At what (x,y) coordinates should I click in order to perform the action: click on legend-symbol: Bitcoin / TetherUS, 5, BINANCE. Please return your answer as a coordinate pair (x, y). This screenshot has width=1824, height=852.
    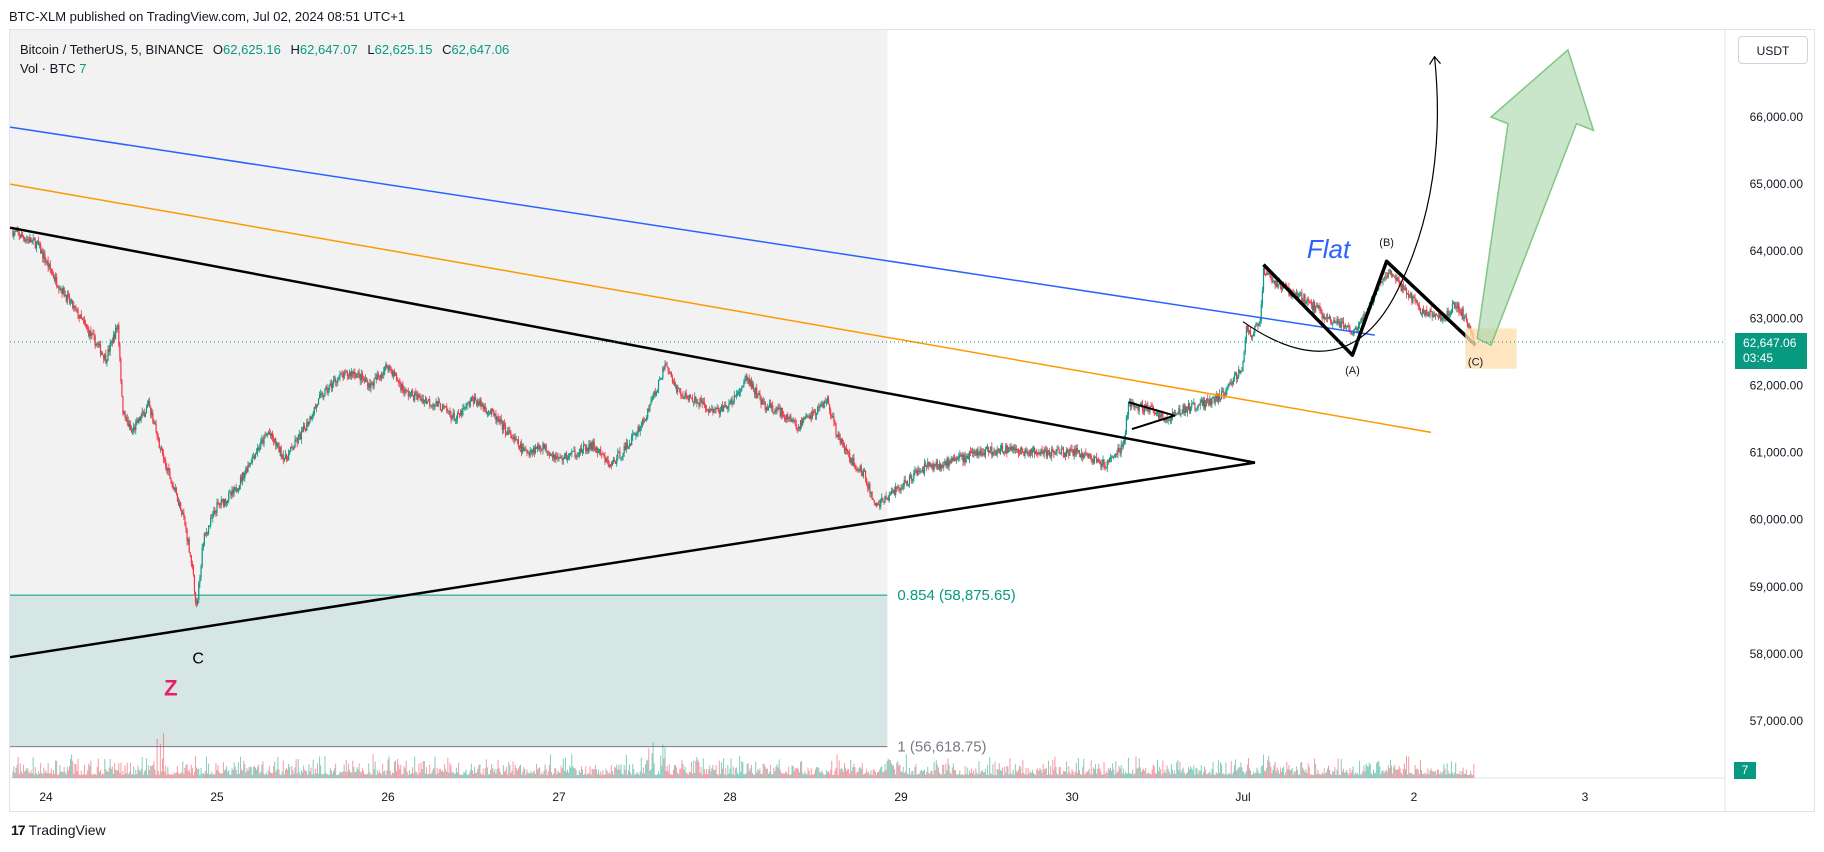
    Looking at the image, I should click on (112, 49).